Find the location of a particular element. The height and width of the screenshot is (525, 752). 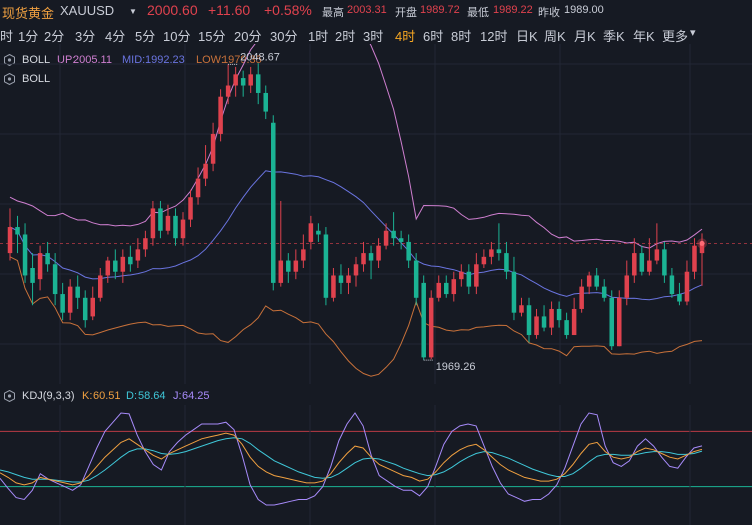

dropdown-triangle-icon: ▼ is located at coordinates (133, 11).